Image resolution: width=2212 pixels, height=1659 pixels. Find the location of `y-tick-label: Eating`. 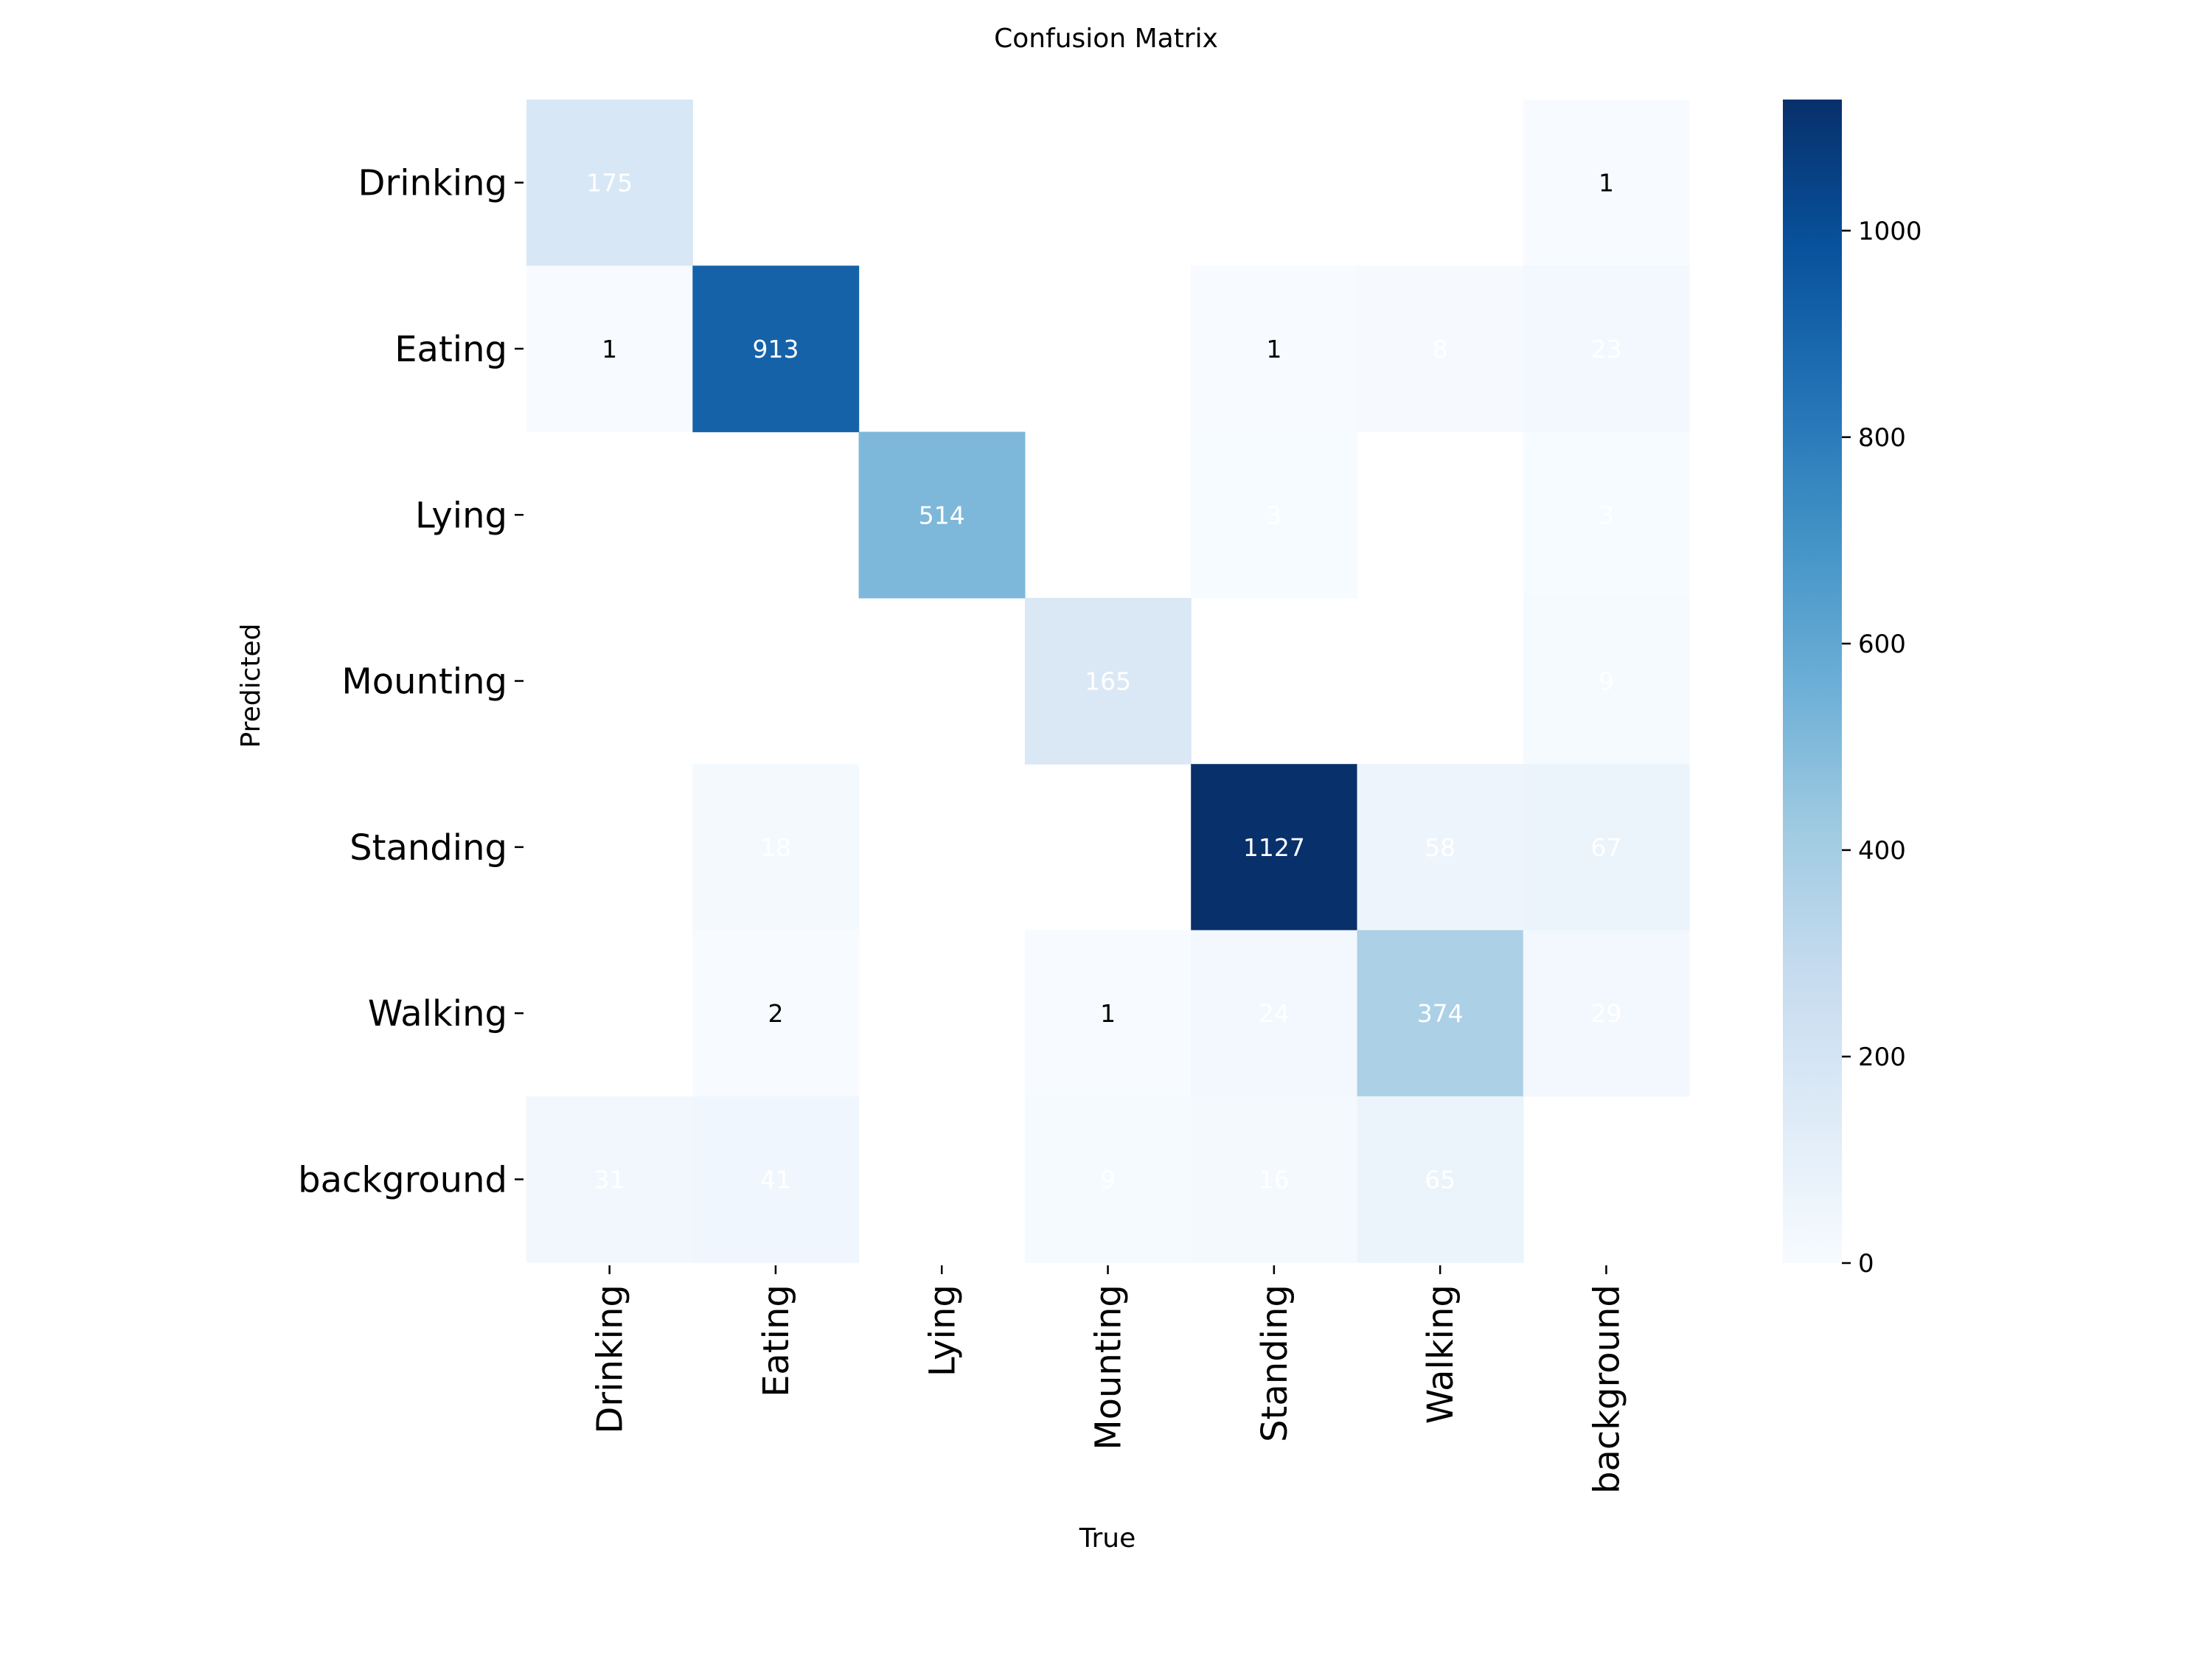

y-tick-label: Eating is located at coordinates (450, 349).